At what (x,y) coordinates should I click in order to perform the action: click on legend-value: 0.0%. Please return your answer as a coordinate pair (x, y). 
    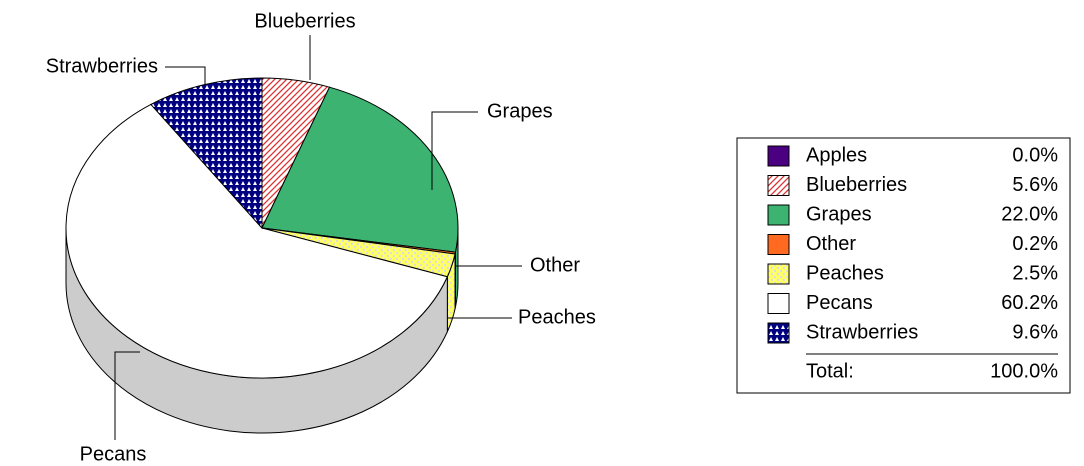
    Looking at the image, I should click on (1035, 155).